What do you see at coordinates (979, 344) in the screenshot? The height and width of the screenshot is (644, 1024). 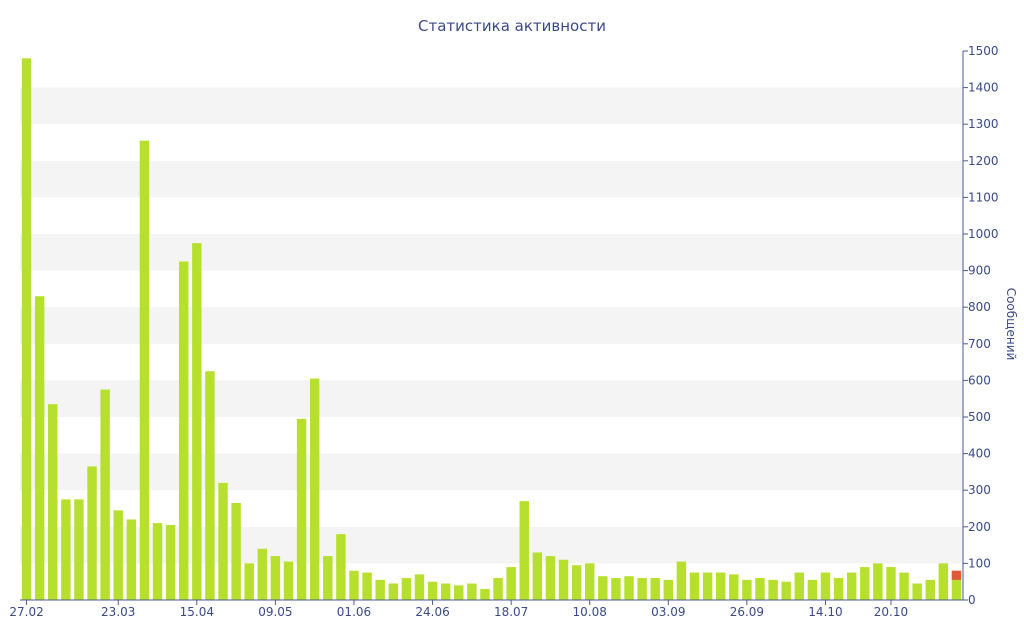 I see `y-tick-label: 700` at bounding box center [979, 344].